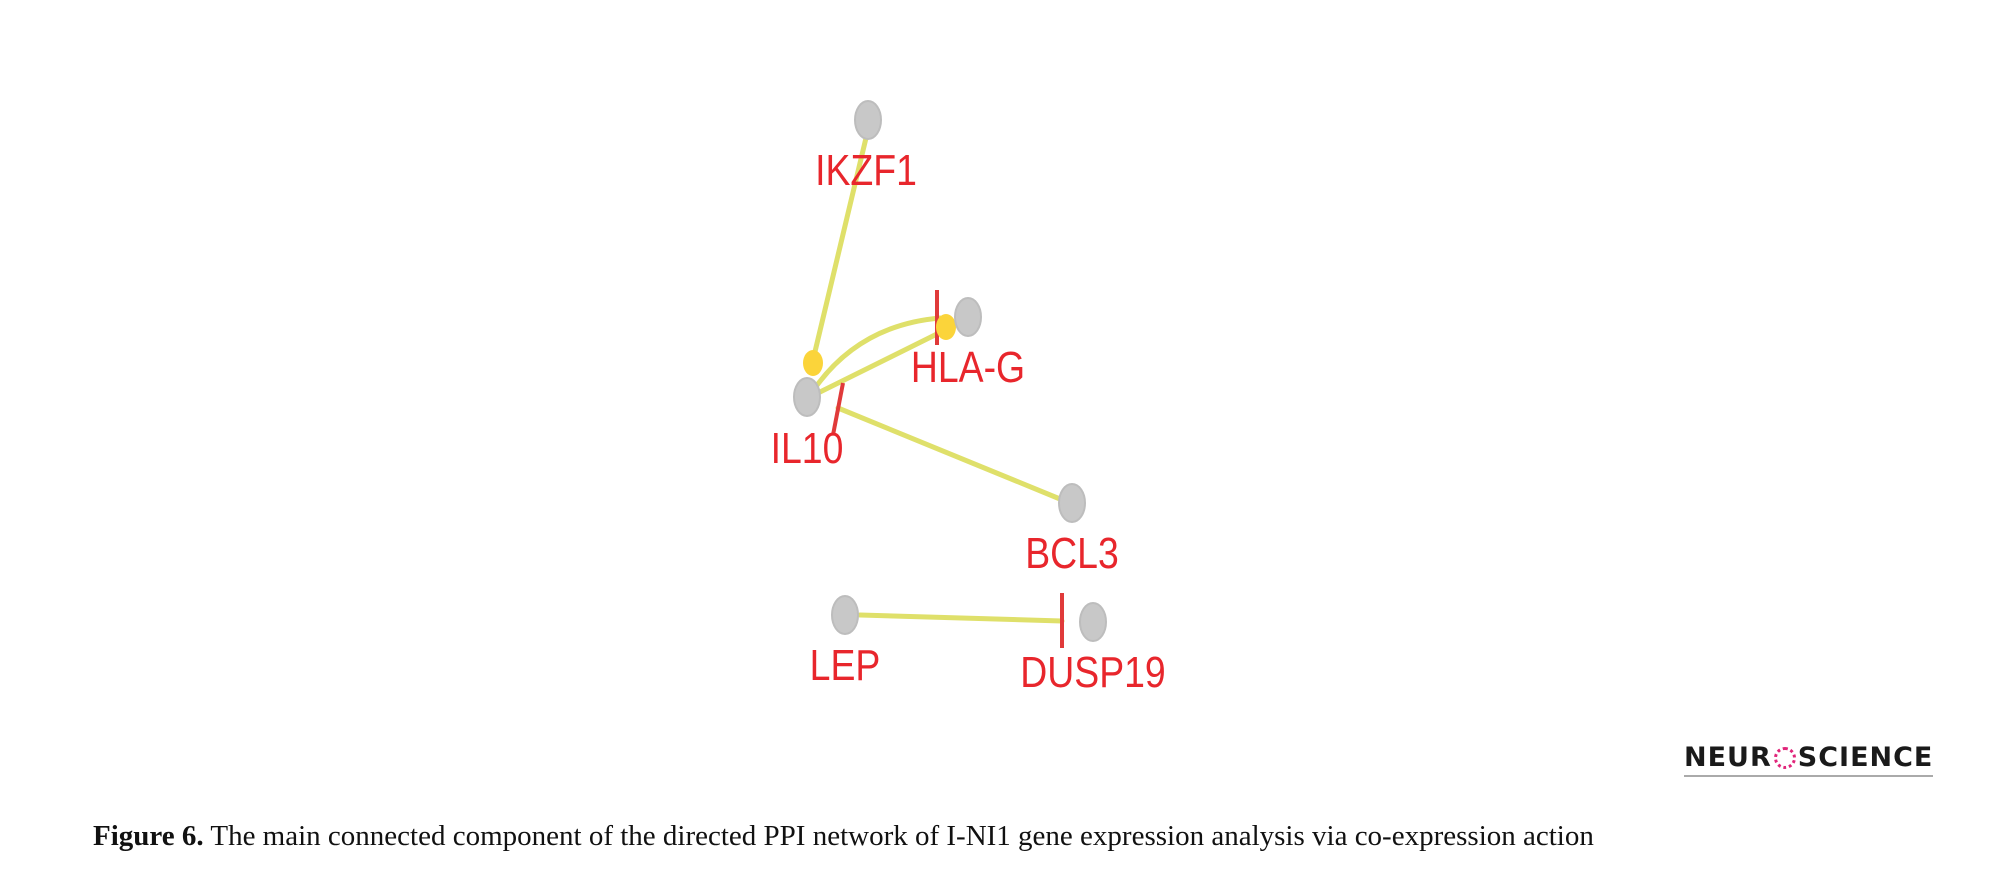  Describe the element at coordinates (813, 363) in the screenshot. I see `arrow-dot-il10` at that location.